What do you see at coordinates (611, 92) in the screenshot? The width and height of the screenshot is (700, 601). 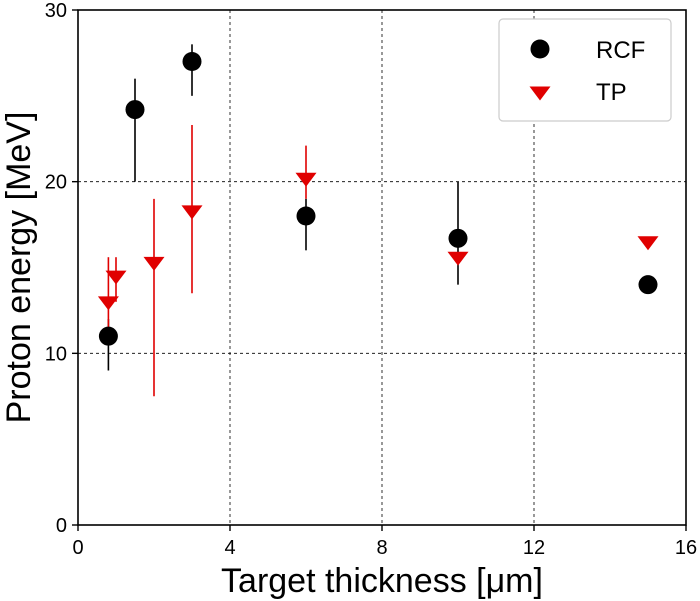 I see `legend-label-tp: TP` at bounding box center [611, 92].